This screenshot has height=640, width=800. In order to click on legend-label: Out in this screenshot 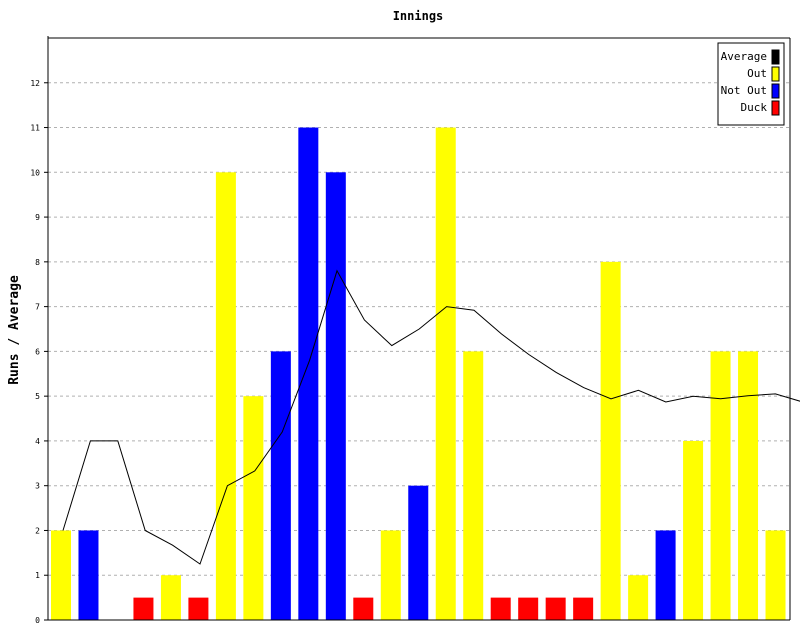, I will do `click(757, 73)`.